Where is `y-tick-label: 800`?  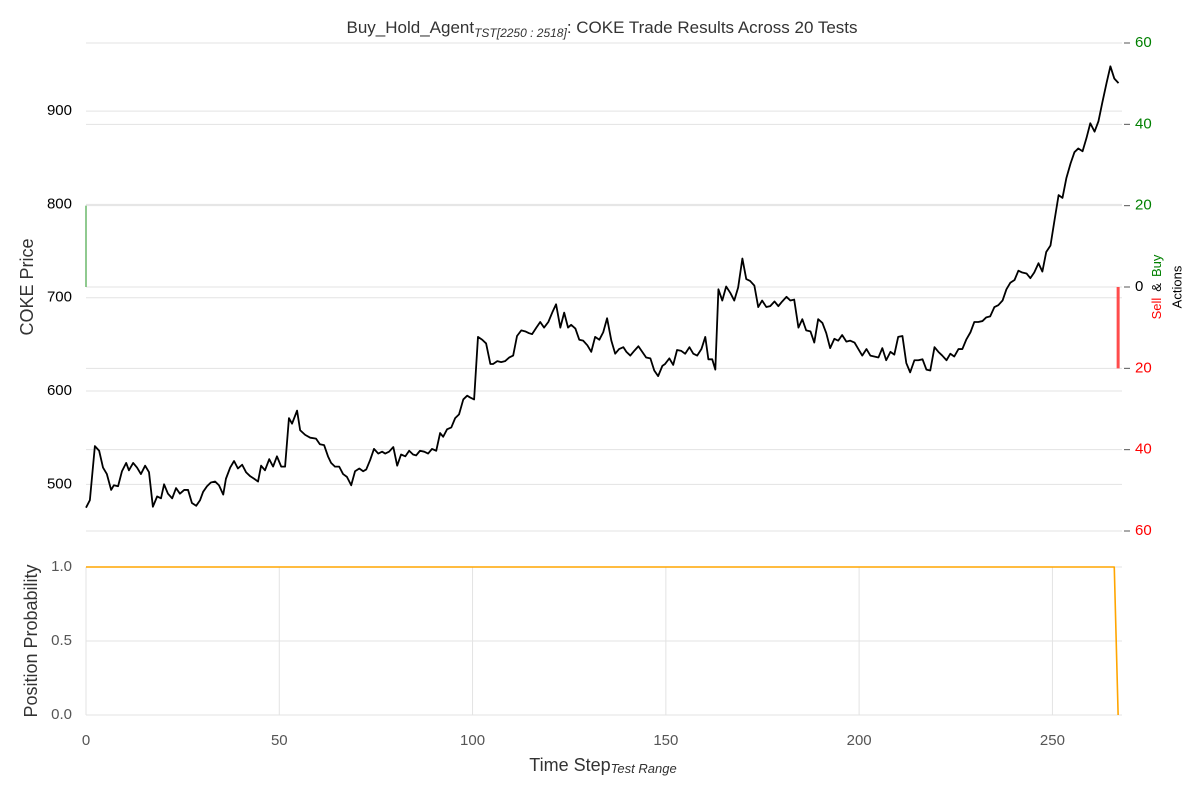 y-tick-label: 800 is located at coordinates (59, 203).